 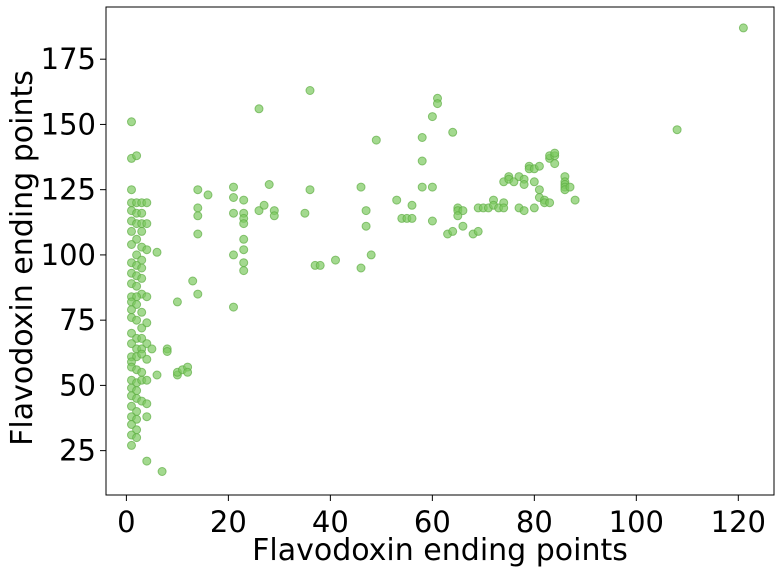 I want to click on x-tick-label: 0, so click(x=126, y=522).